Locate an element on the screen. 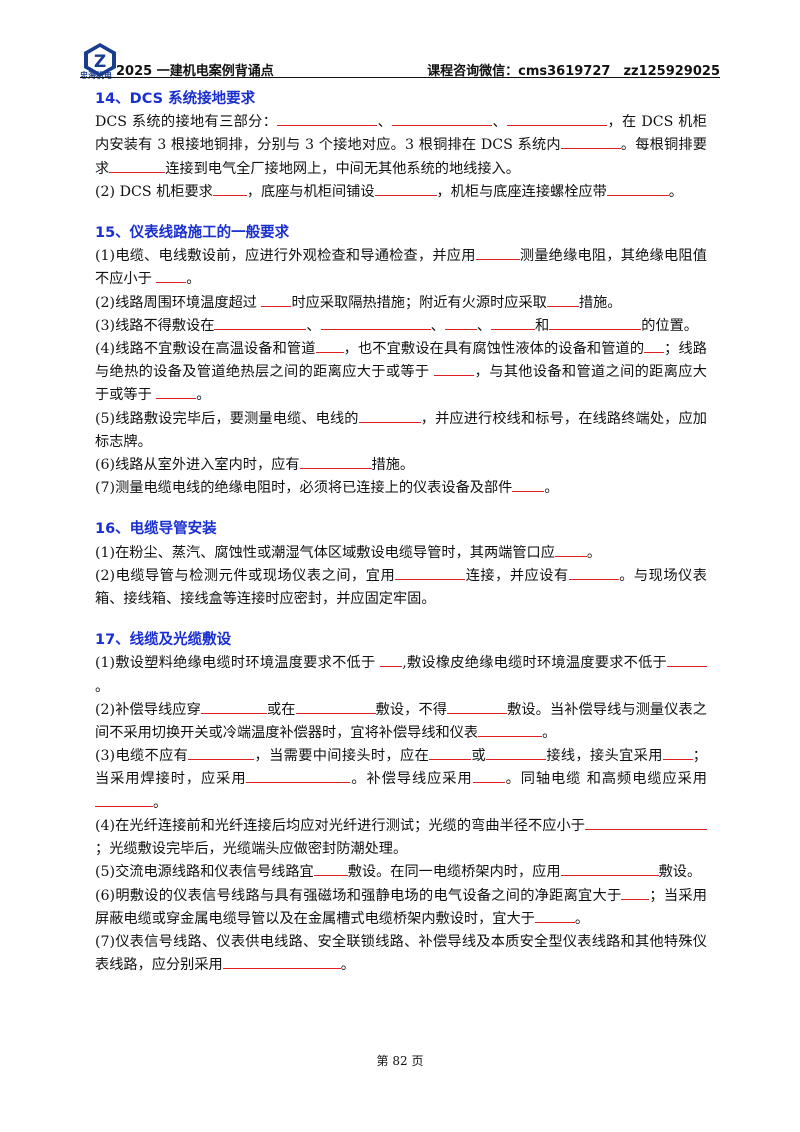 This screenshot has height=1132, width=800. question-text: ；当采用屏蔽电缆或穿金属电缆导管以及在金属槽式电缆桥架内敷设时，宜大于 is located at coordinates (401, 907).